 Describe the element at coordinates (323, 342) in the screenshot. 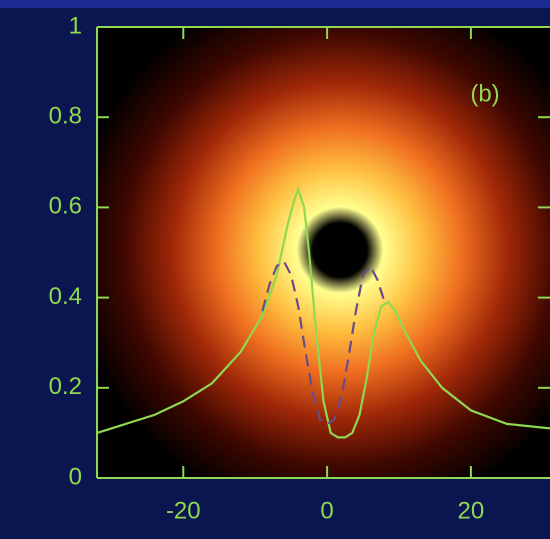

I see `series-line` at that location.